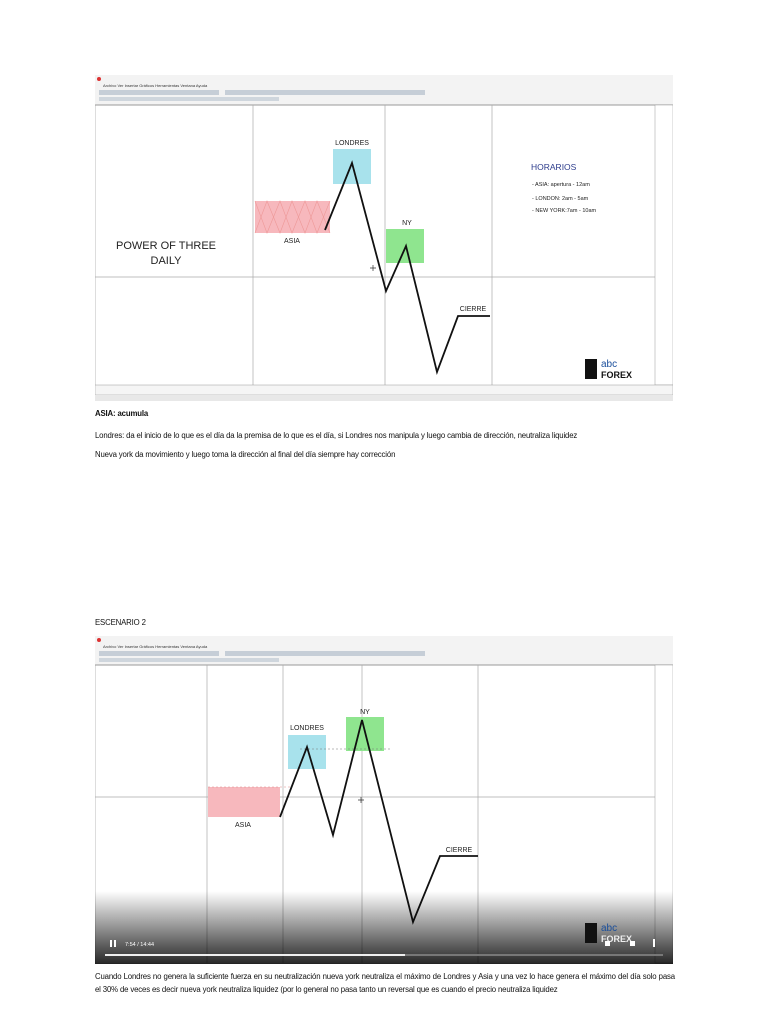  I want to click on video-controls, so click(630, 943).